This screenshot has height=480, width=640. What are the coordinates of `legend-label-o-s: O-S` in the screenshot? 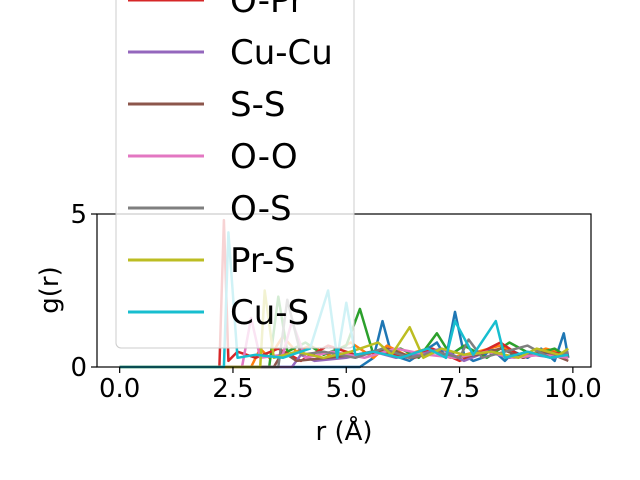 It's located at (261, 209).